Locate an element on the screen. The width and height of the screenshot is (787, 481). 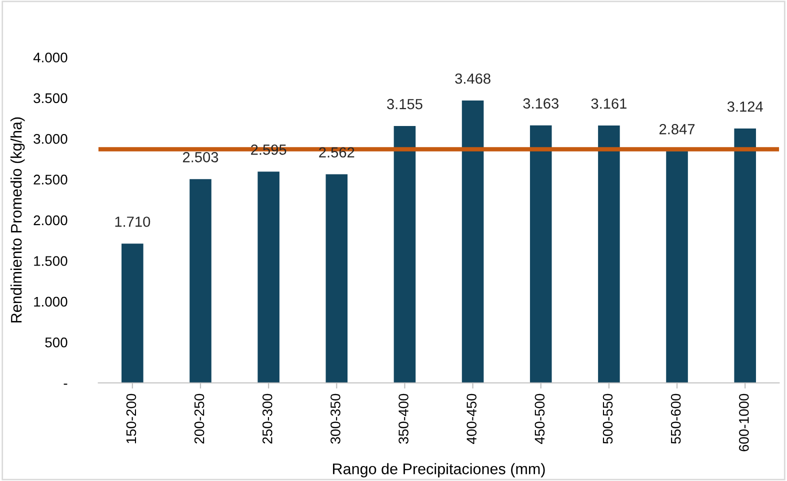
x-tick-label: 550-600 is located at coordinates (675, 419).